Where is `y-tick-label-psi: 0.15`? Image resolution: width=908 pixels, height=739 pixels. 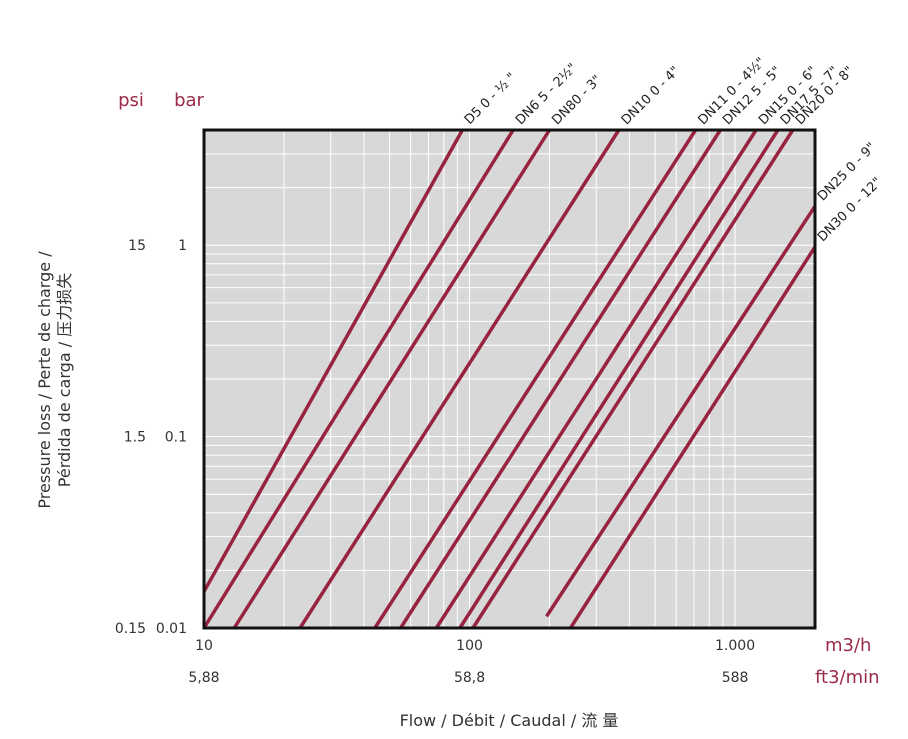
y-tick-label-psi: 0.15 is located at coordinates (130, 629).